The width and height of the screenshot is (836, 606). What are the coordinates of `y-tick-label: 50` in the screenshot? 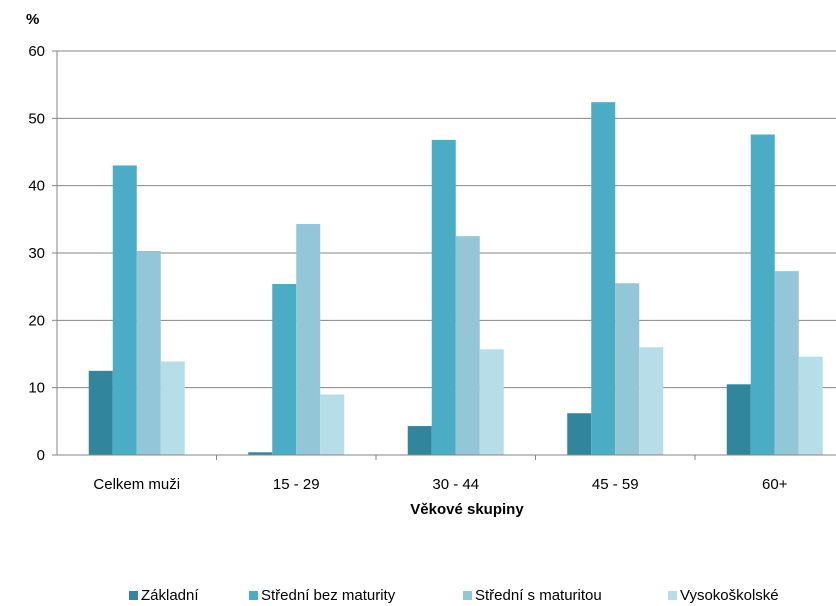 It's located at (36, 118).